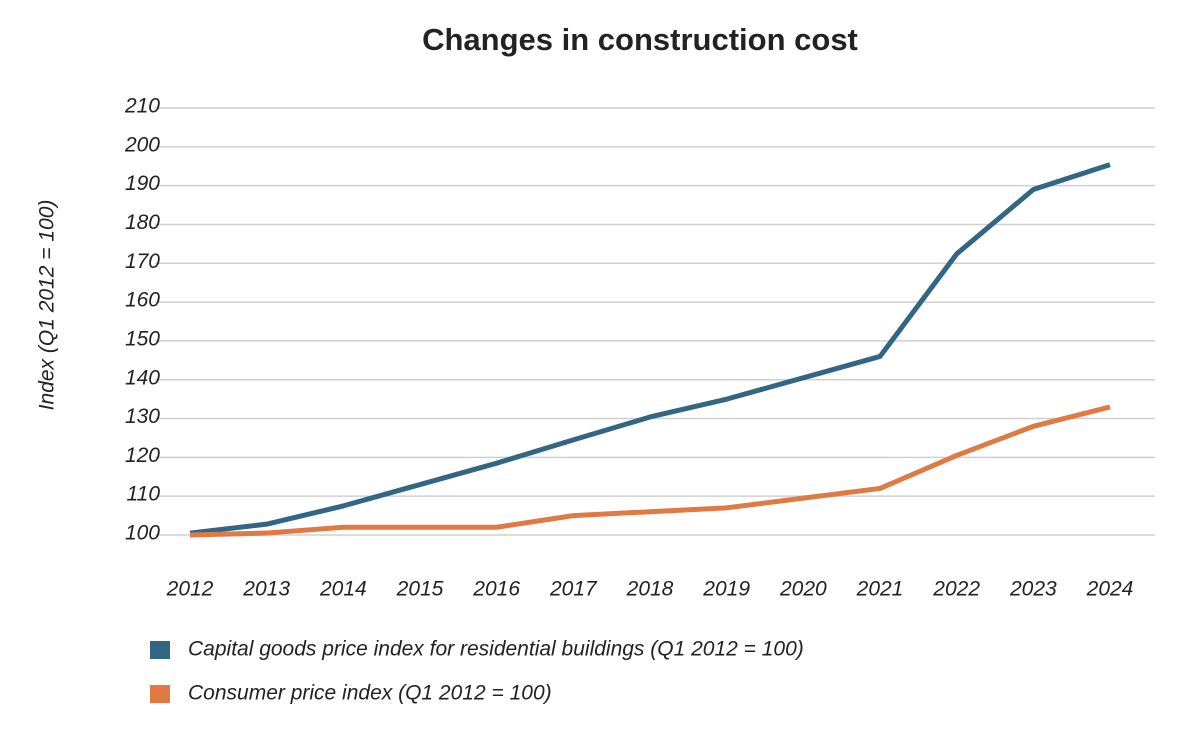  Describe the element at coordinates (420, 589) in the screenshot. I see `x-tick-label: 2015` at that location.